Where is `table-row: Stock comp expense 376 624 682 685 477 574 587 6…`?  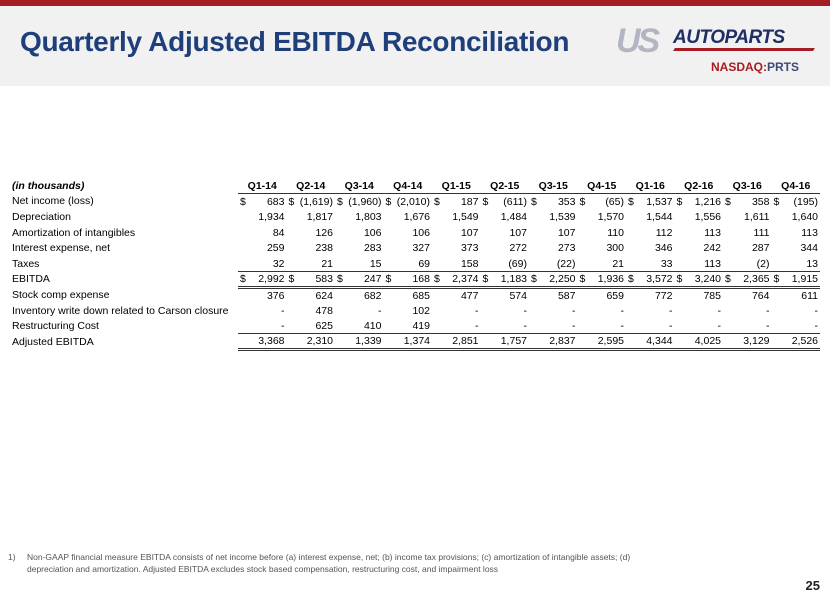
table-row: Stock comp expense 376 624 682 685 477 574 587 6… is located at coordinates (415, 295).